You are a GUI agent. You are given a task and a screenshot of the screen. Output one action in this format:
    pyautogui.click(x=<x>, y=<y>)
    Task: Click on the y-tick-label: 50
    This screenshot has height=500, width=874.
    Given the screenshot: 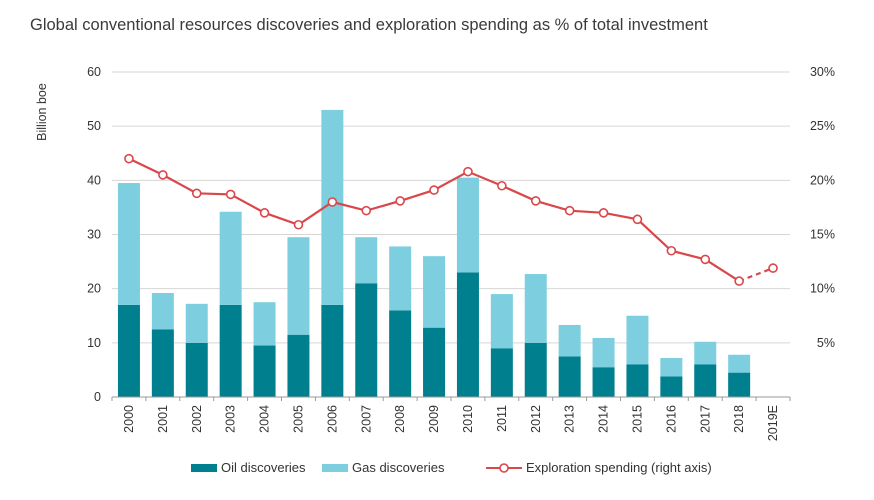 What is the action you would take?
    pyautogui.click(x=94, y=126)
    